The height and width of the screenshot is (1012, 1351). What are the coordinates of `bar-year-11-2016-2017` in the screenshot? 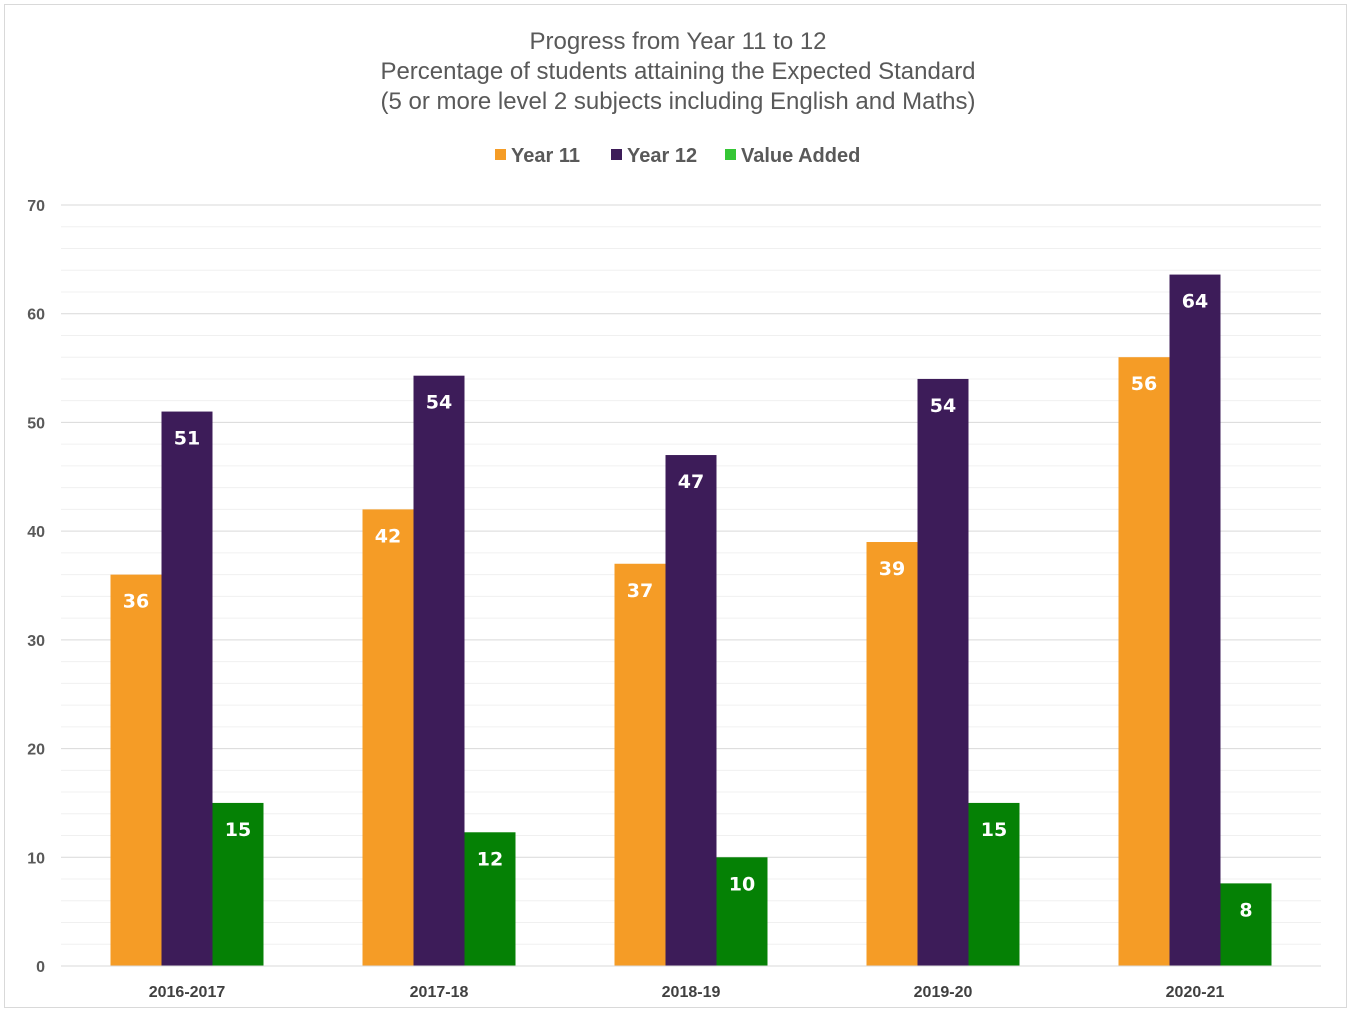 It's located at (136, 770).